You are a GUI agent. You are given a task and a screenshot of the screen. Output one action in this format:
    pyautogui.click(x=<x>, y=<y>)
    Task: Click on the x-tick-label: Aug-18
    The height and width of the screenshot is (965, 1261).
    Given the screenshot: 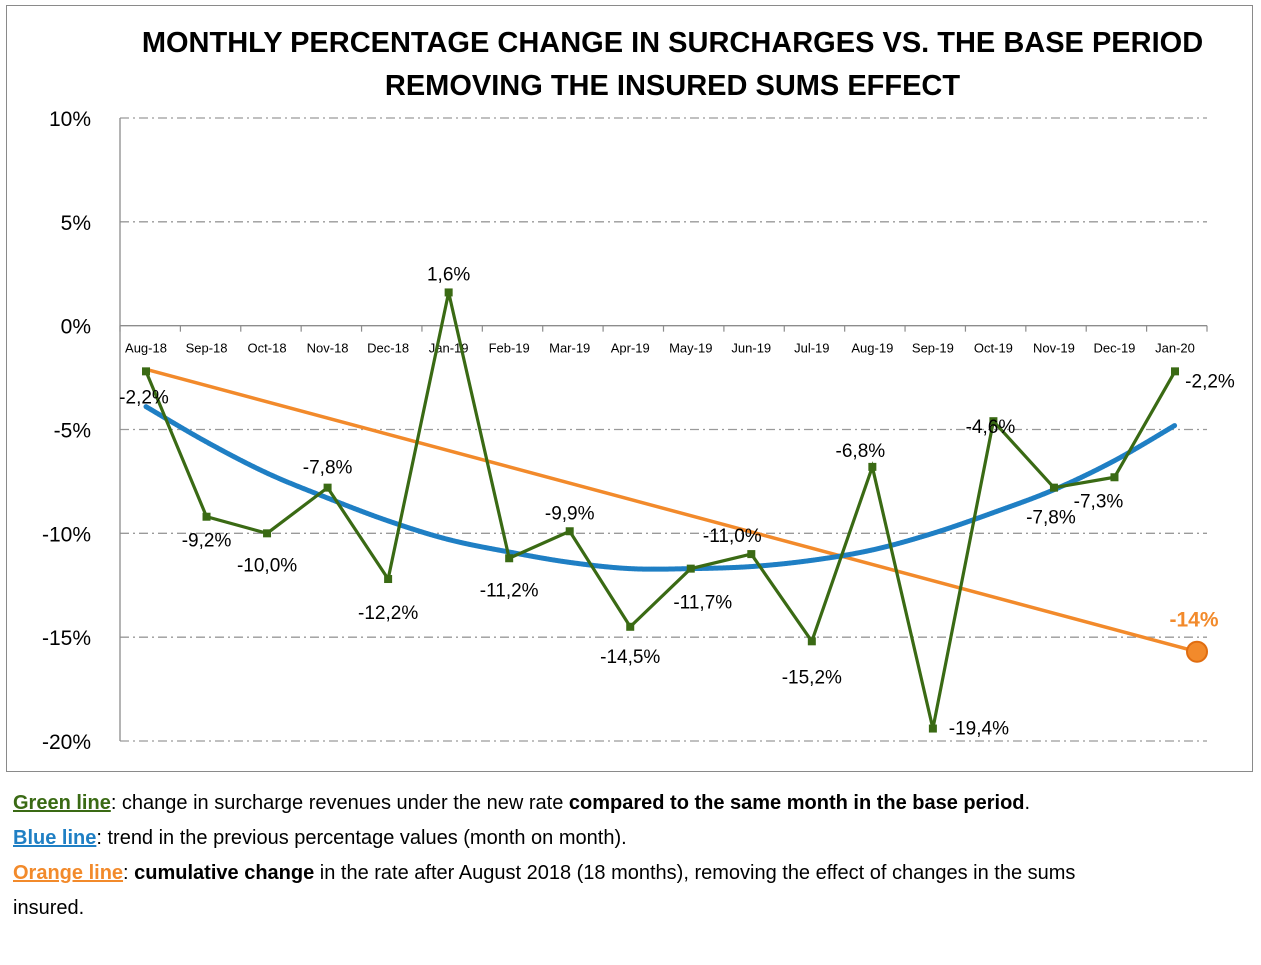 What is the action you would take?
    pyautogui.click(x=146, y=348)
    